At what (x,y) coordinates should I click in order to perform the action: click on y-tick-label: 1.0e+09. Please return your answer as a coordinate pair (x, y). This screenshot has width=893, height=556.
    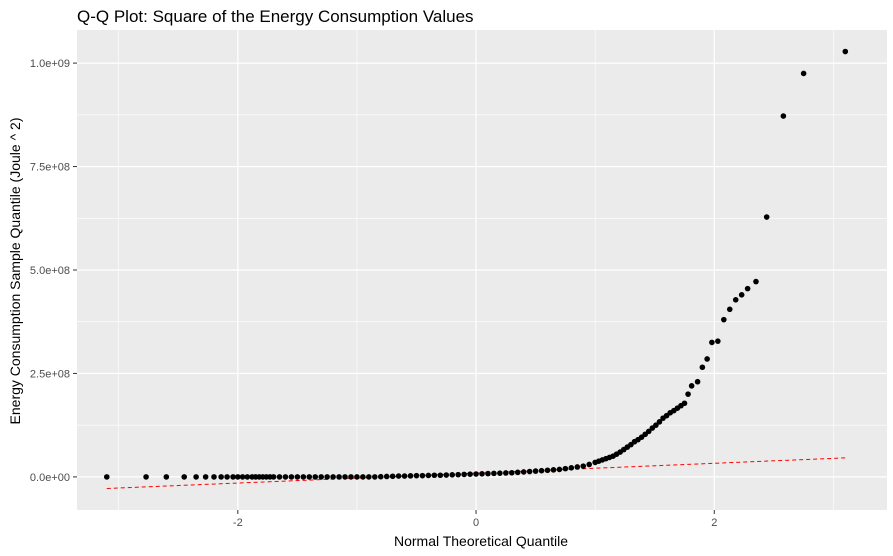
    Looking at the image, I should click on (50, 64).